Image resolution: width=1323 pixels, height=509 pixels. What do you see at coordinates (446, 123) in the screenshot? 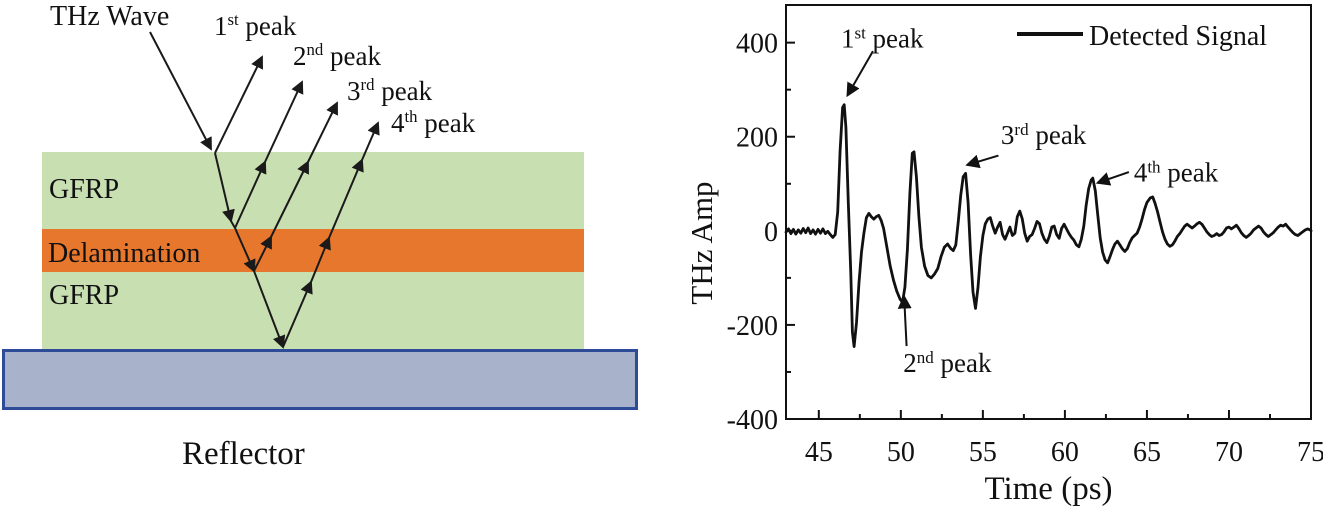
I see `peak4-word: peak` at bounding box center [446, 123].